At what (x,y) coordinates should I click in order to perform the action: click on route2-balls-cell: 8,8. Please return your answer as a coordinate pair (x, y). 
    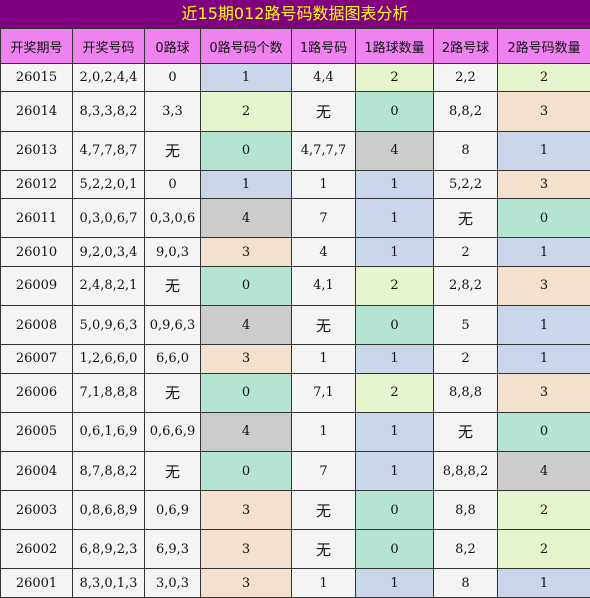
    Looking at the image, I should click on (465, 510).